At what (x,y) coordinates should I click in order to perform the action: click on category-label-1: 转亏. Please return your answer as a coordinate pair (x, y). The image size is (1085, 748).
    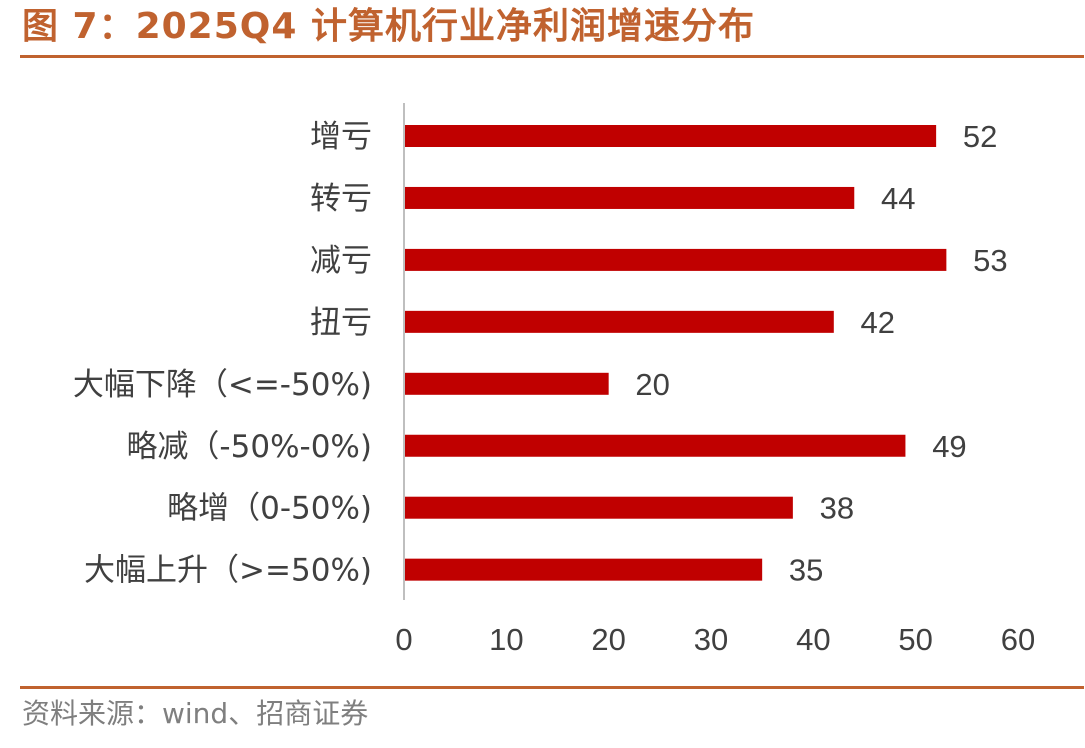
    Looking at the image, I should click on (341, 199).